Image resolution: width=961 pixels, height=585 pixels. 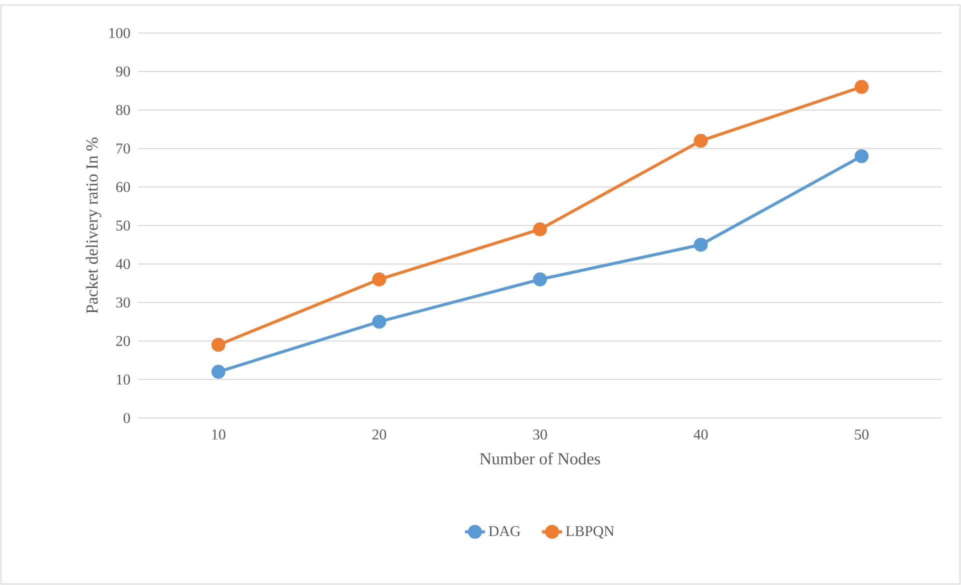 What do you see at coordinates (590, 532) in the screenshot?
I see `legend-label: LBPQN` at bounding box center [590, 532].